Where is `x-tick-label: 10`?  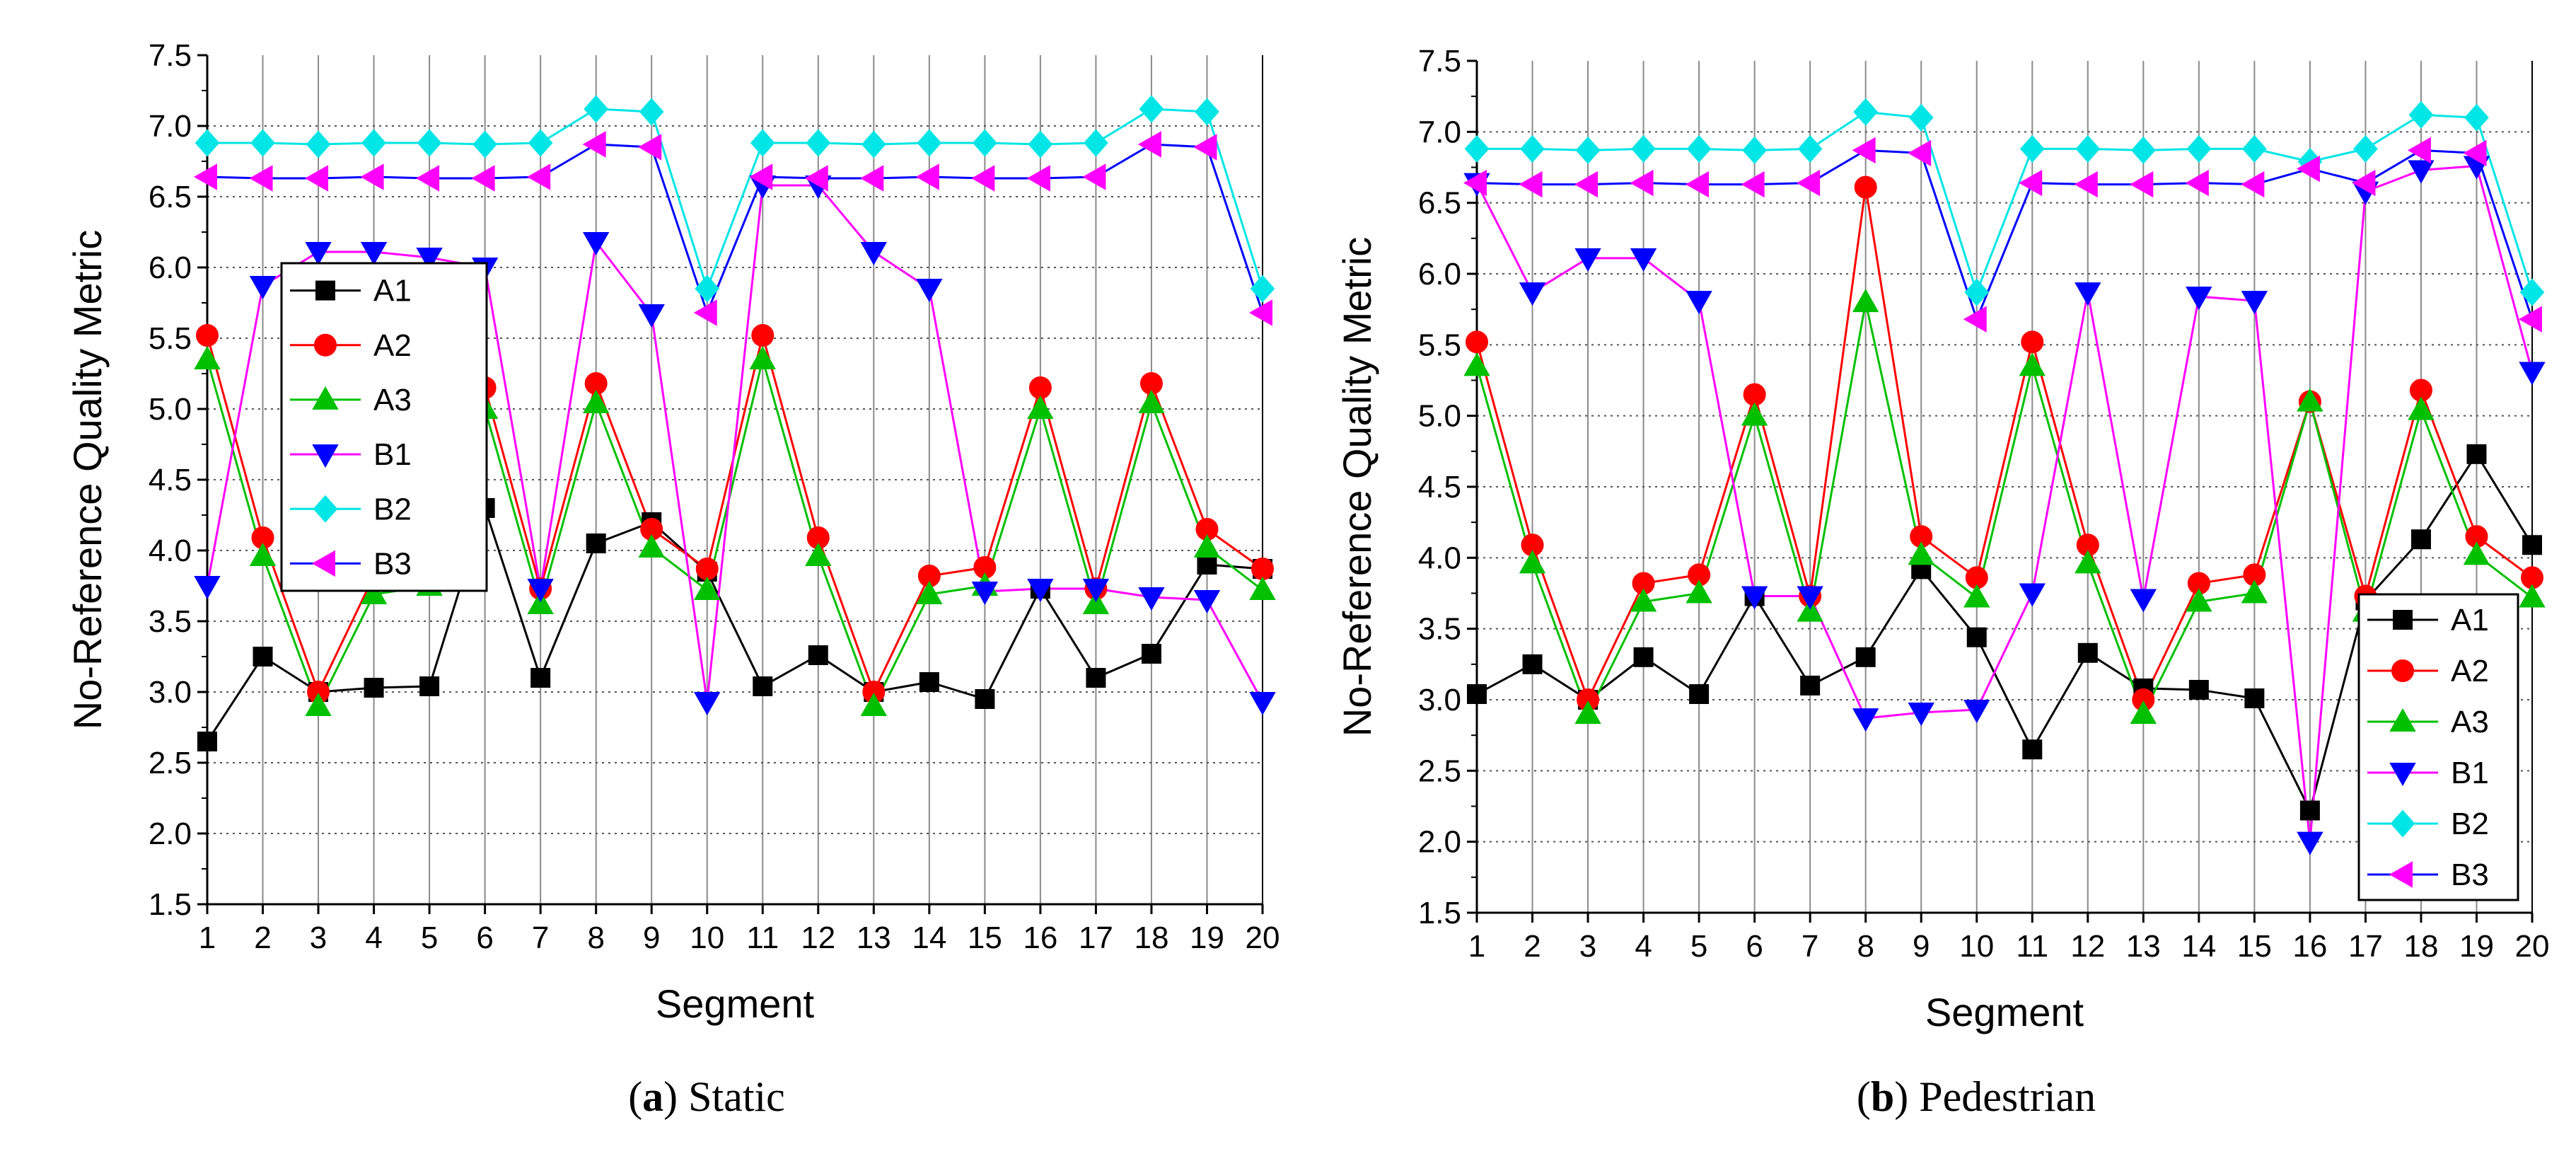 x-tick-label: 10 is located at coordinates (1976, 947).